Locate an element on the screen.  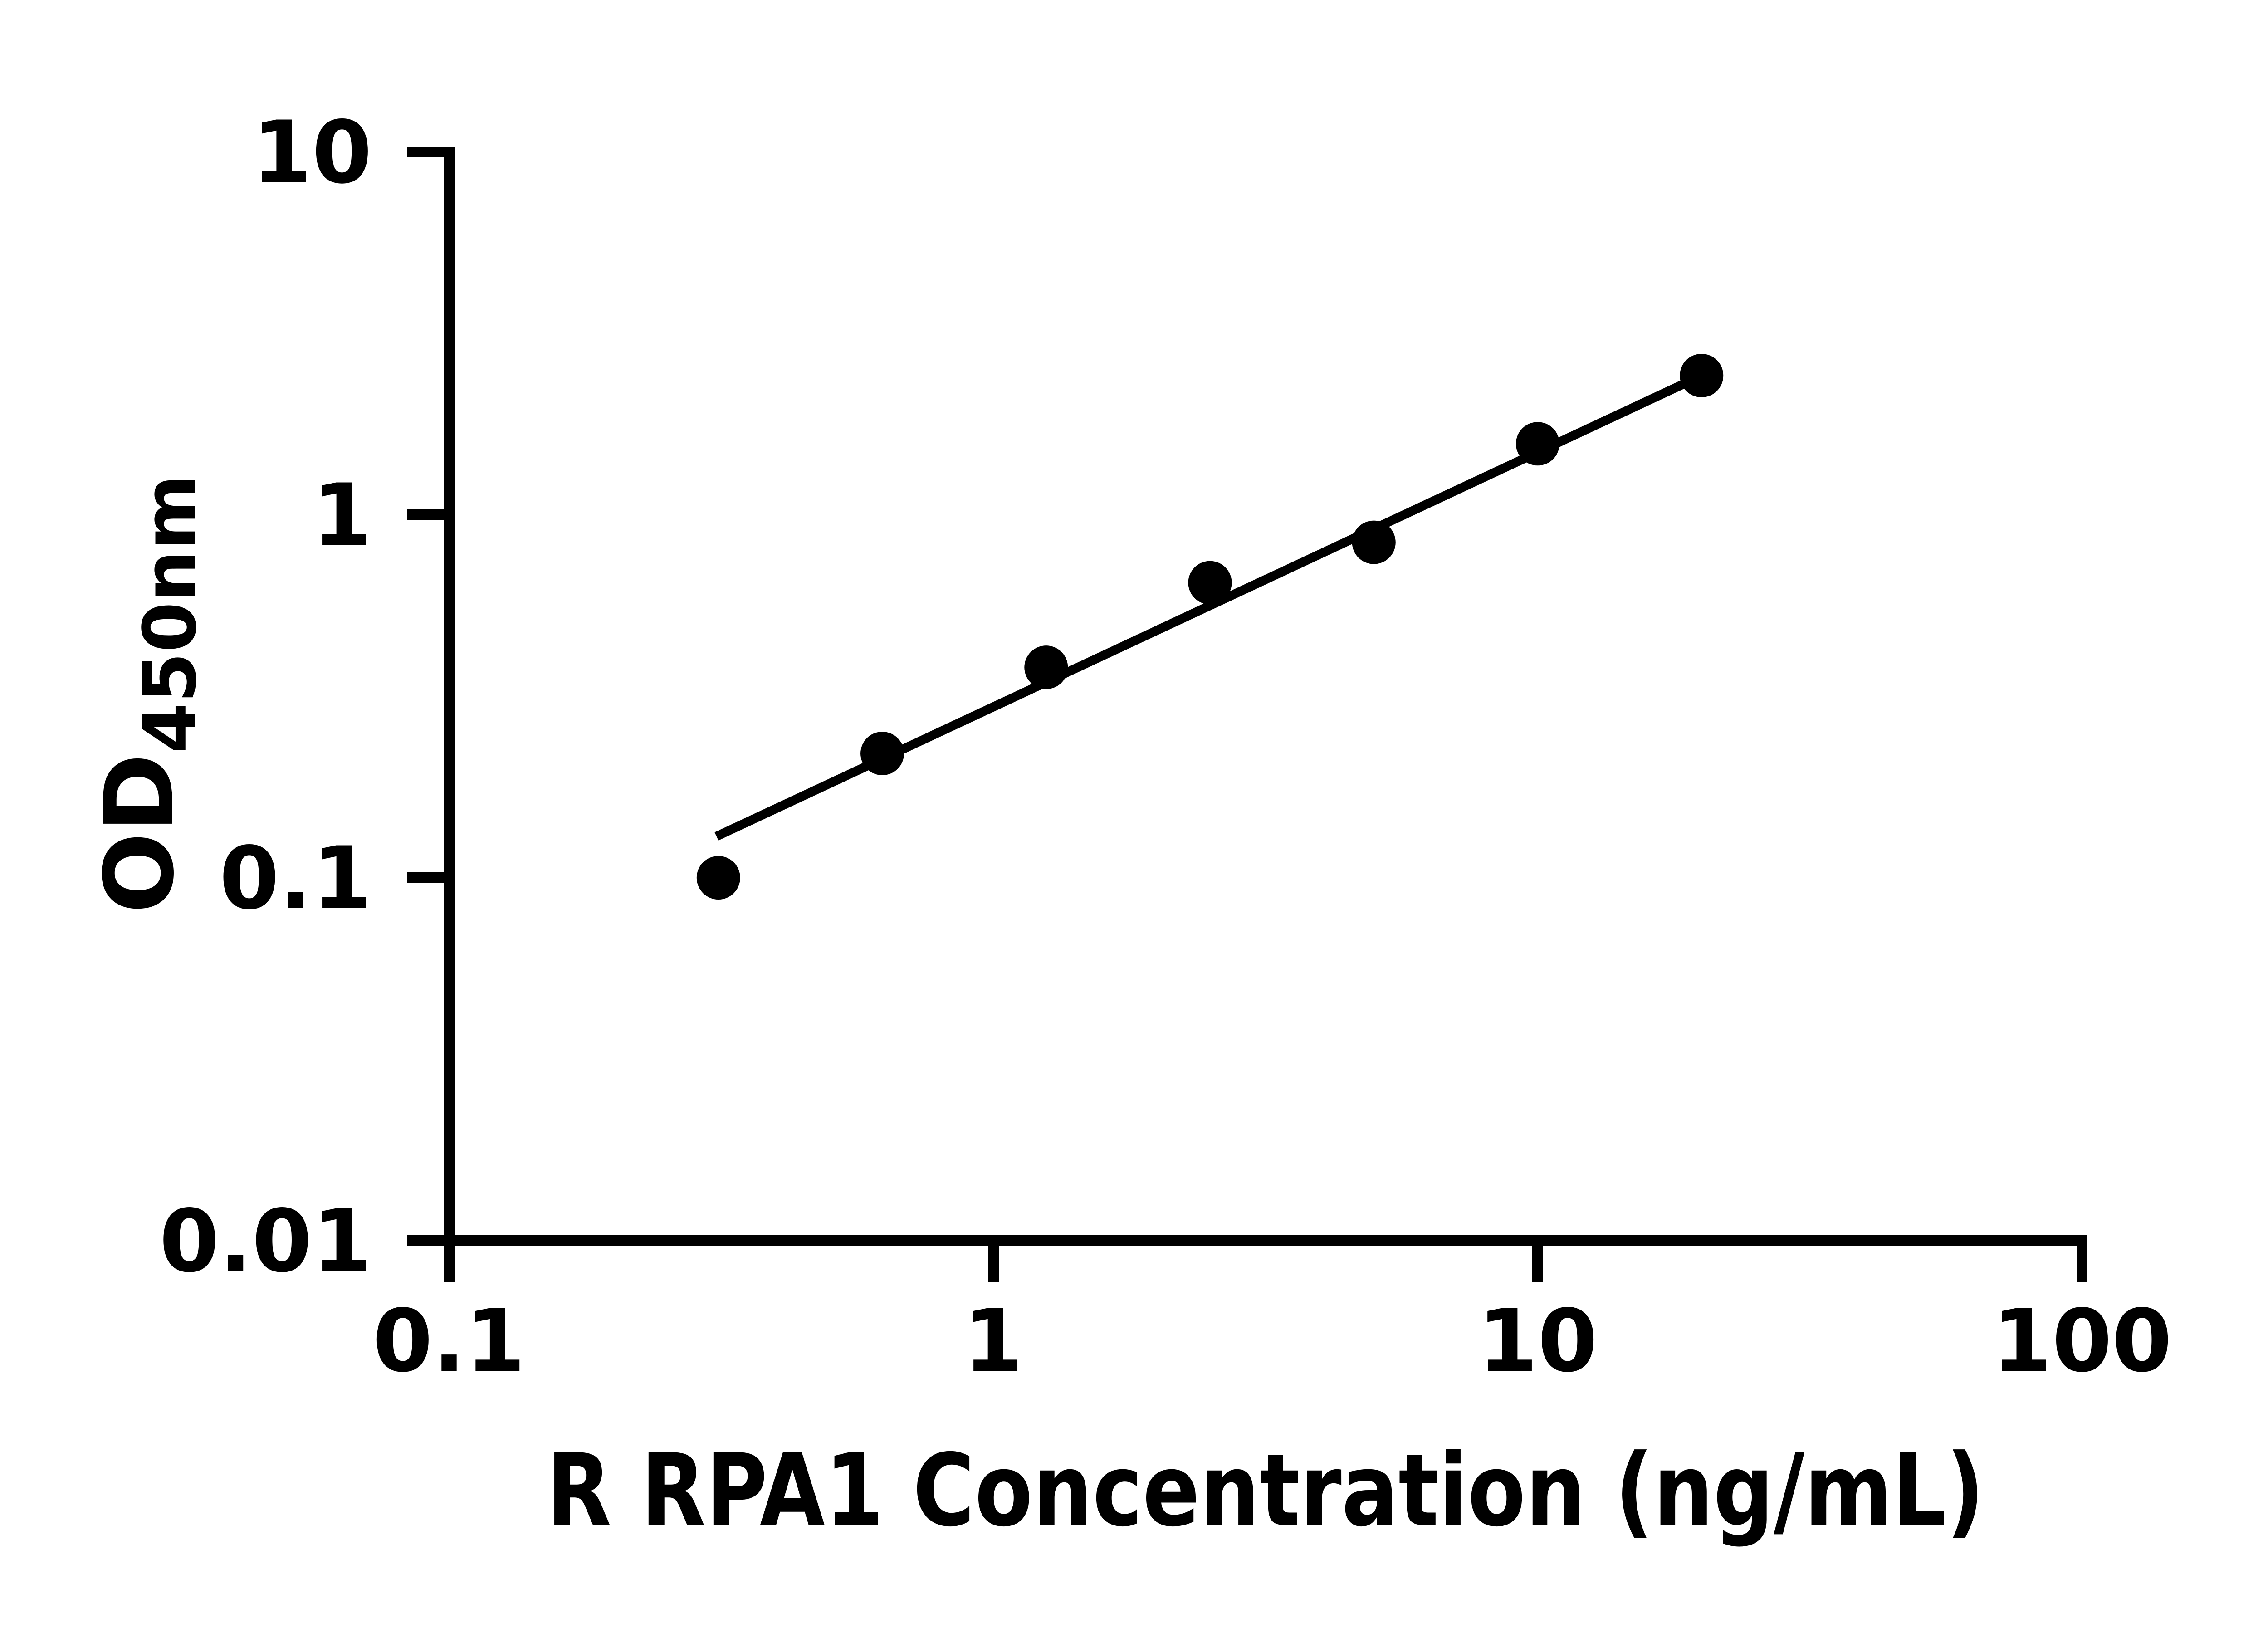
x-tick-label: 10 is located at coordinates (1538, 1341).